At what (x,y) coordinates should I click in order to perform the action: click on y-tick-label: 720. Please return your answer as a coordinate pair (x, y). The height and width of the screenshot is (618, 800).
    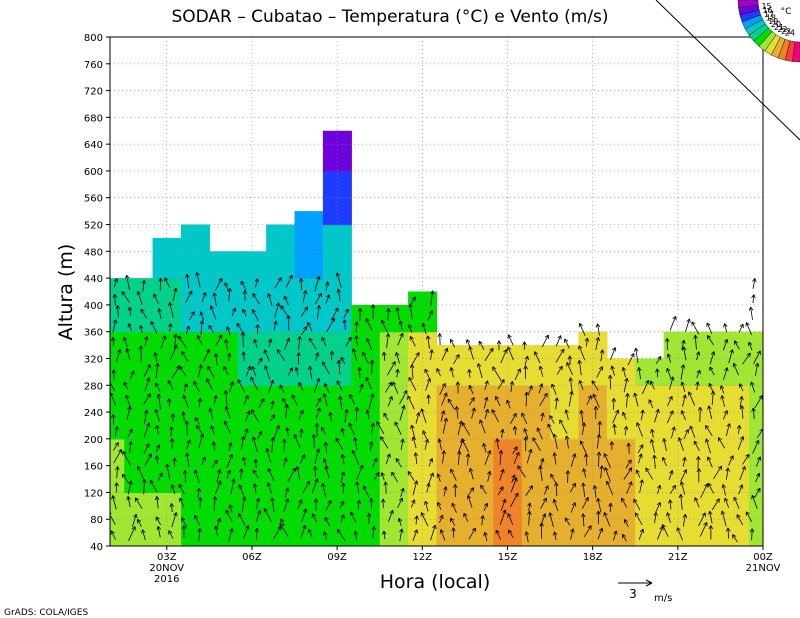
    Looking at the image, I should click on (93, 92).